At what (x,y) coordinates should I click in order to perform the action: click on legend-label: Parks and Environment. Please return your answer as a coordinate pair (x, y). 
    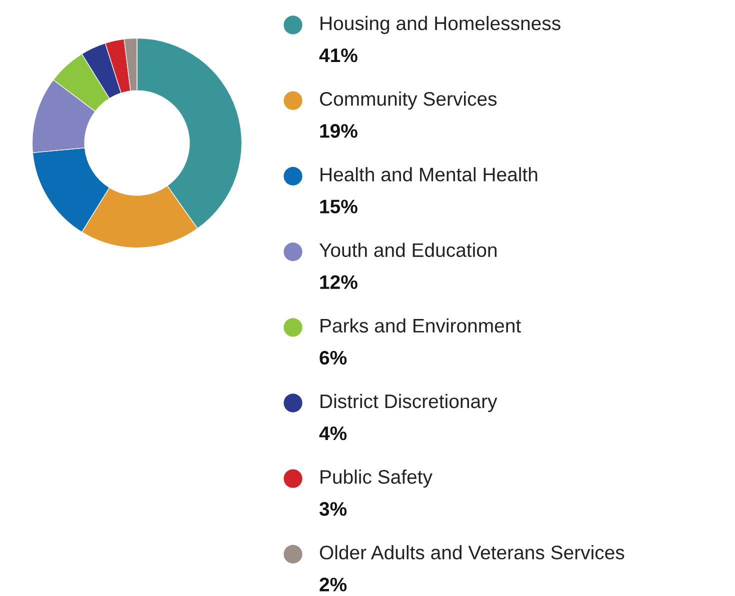
    Looking at the image, I should click on (420, 325).